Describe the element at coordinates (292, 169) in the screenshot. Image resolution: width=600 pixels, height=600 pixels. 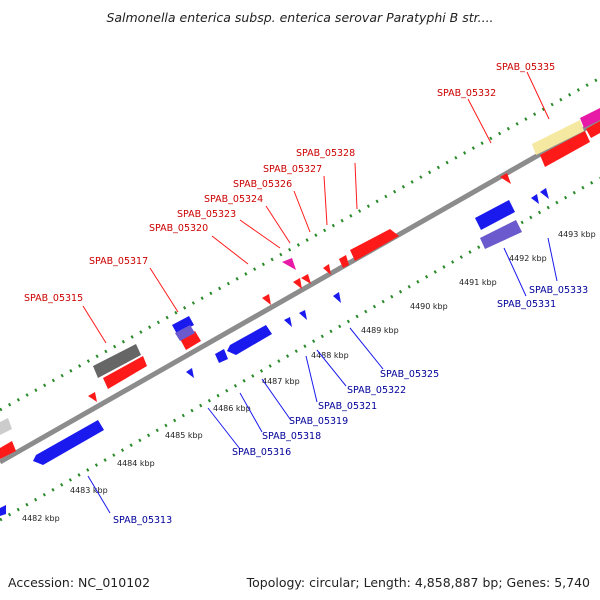
I see `gene-label: SPAB_05327` at that location.